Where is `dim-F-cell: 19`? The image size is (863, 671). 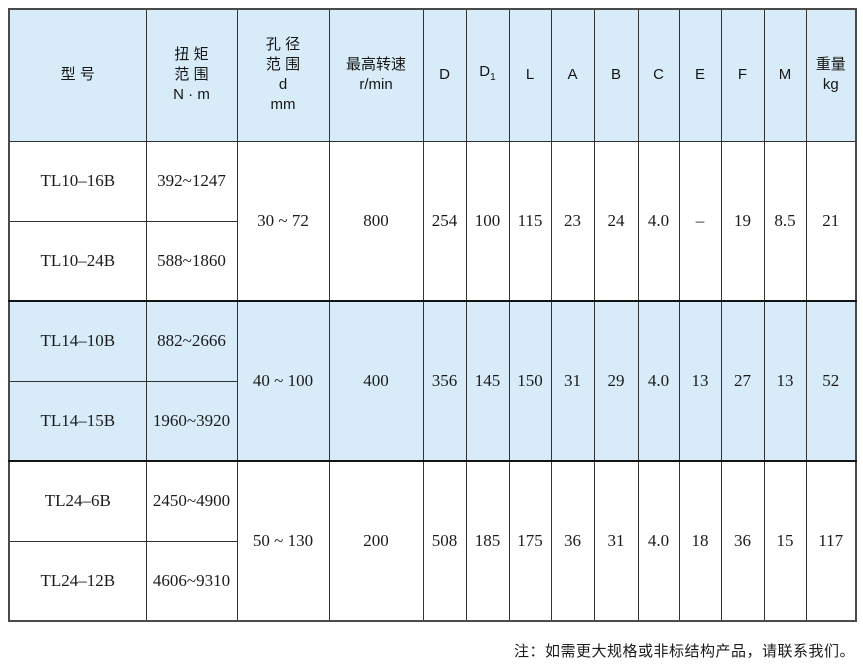 dim-F-cell: 19 is located at coordinates (742, 221).